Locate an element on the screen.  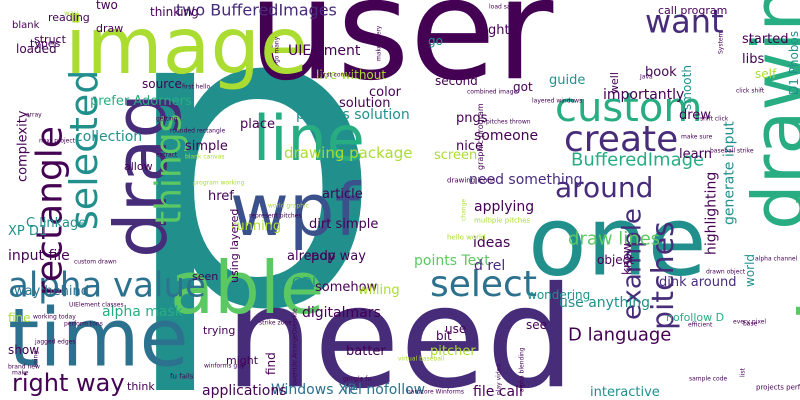
cloud-word: ideas is located at coordinates (492, 243).